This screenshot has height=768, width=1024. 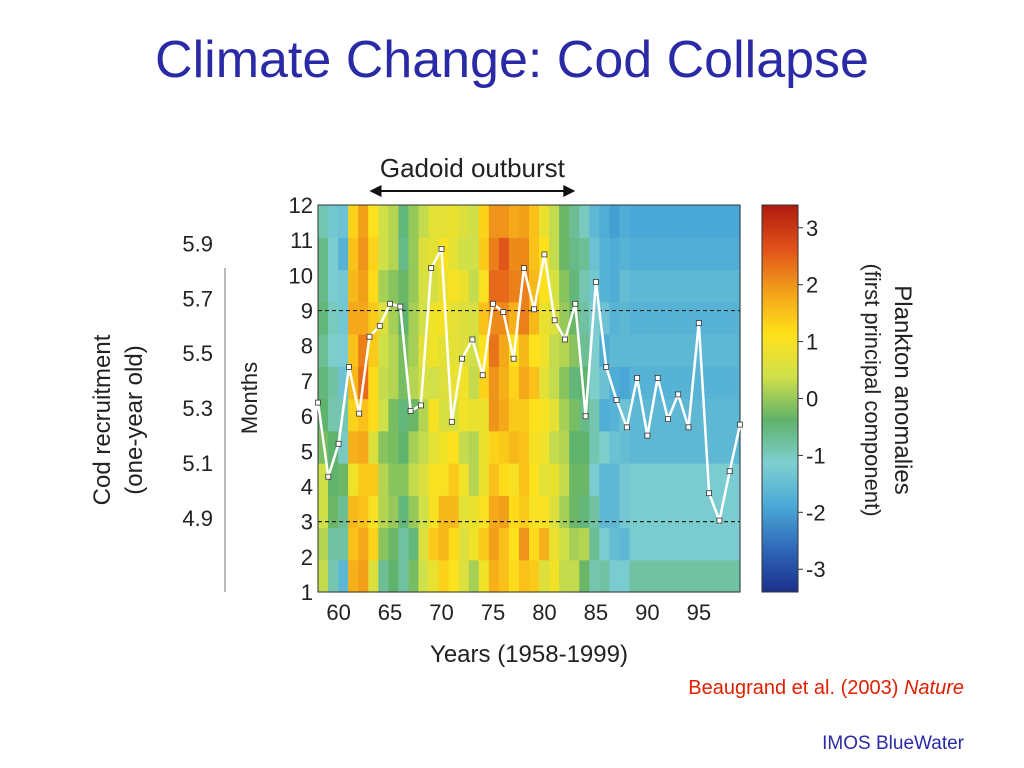 What do you see at coordinates (441, 612) in the screenshot?
I see `x-tick-label: 70` at bounding box center [441, 612].